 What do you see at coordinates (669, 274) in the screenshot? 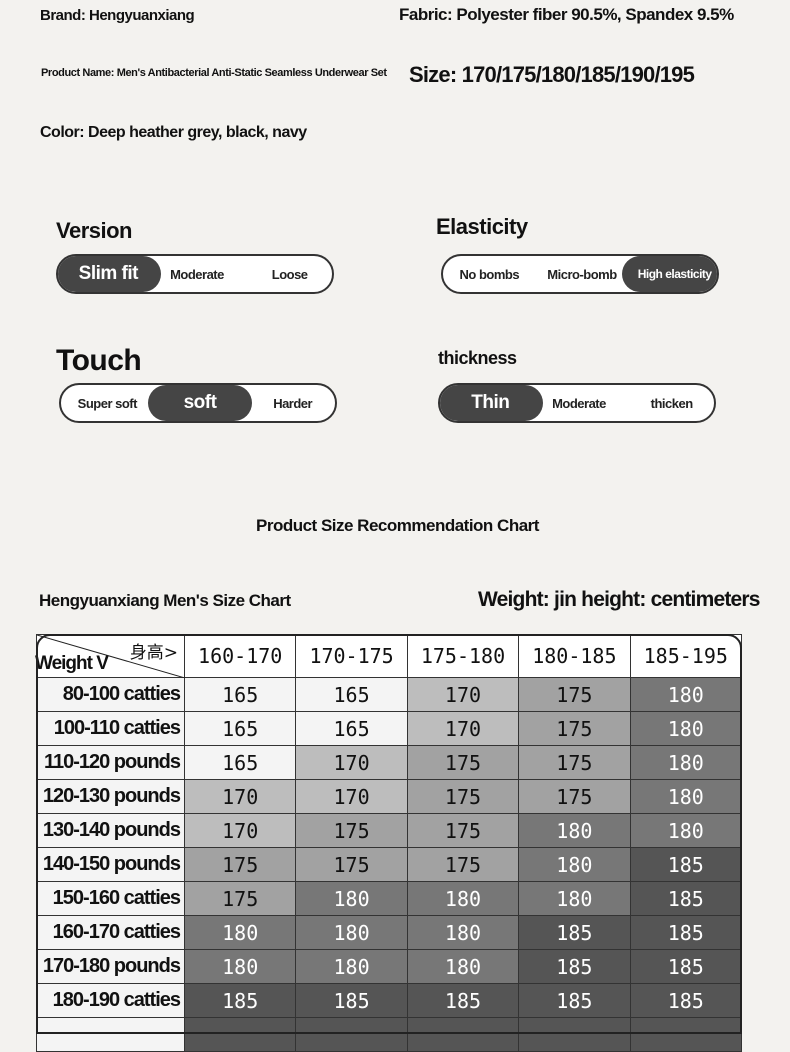
I see `attribute-option: High elasticity` at bounding box center [669, 274].